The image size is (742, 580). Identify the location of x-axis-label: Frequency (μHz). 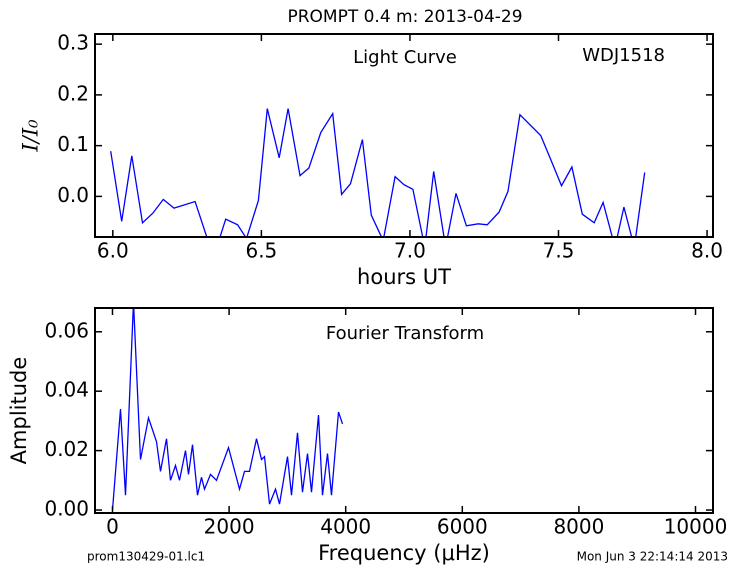
(404, 553).